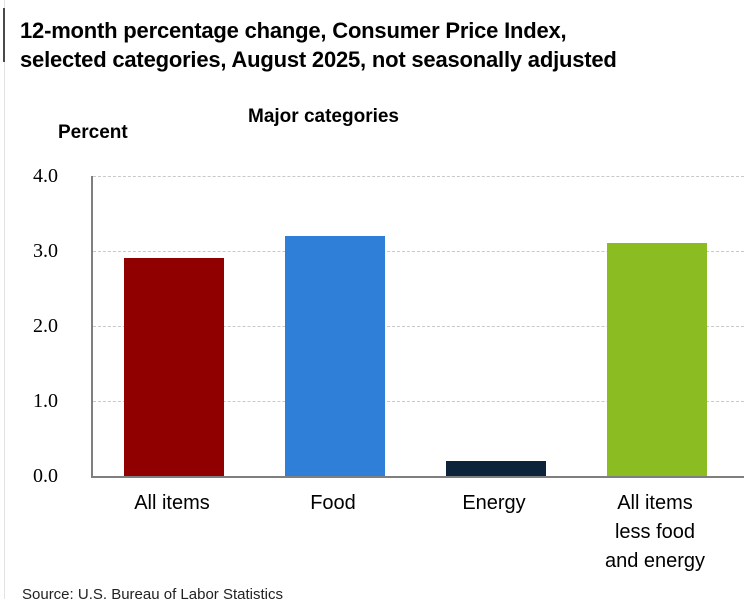 The image size is (744, 599). I want to click on window-left-edge-segment, so click(4, 35).